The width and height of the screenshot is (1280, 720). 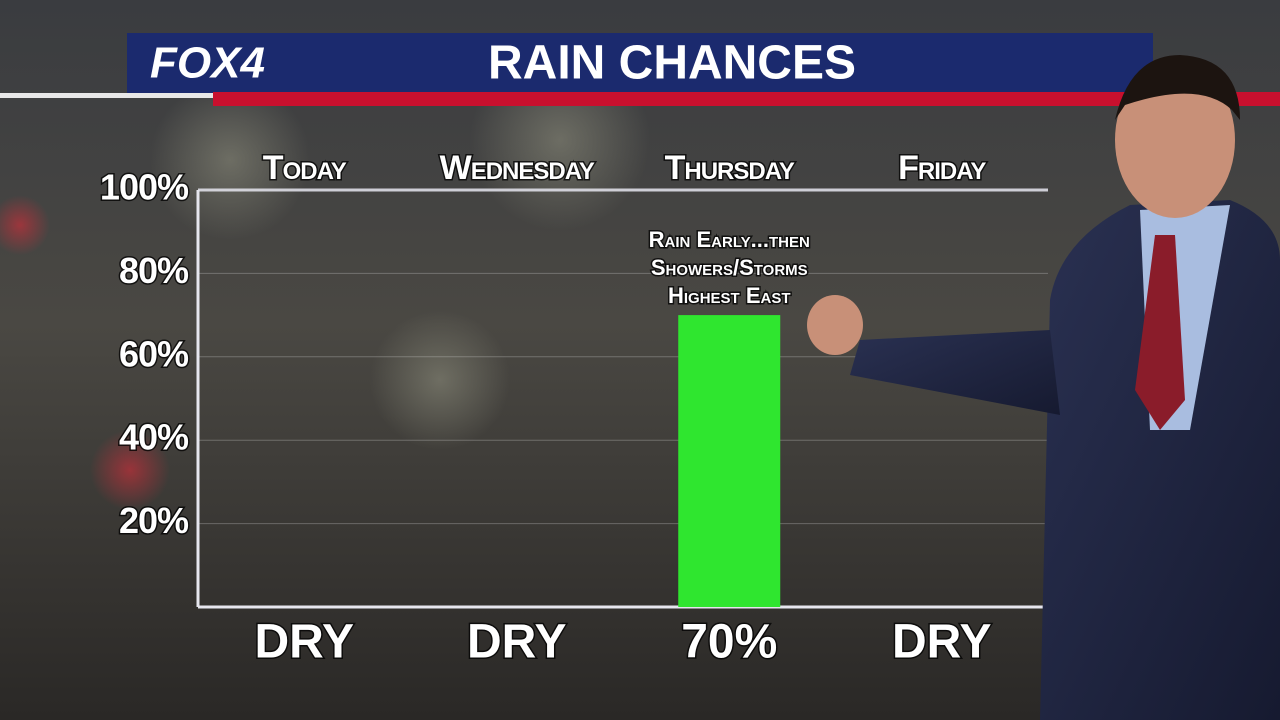 What do you see at coordinates (729, 267) in the screenshot?
I see `annotation: Showers/Storms` at bounding box center [729, 267].